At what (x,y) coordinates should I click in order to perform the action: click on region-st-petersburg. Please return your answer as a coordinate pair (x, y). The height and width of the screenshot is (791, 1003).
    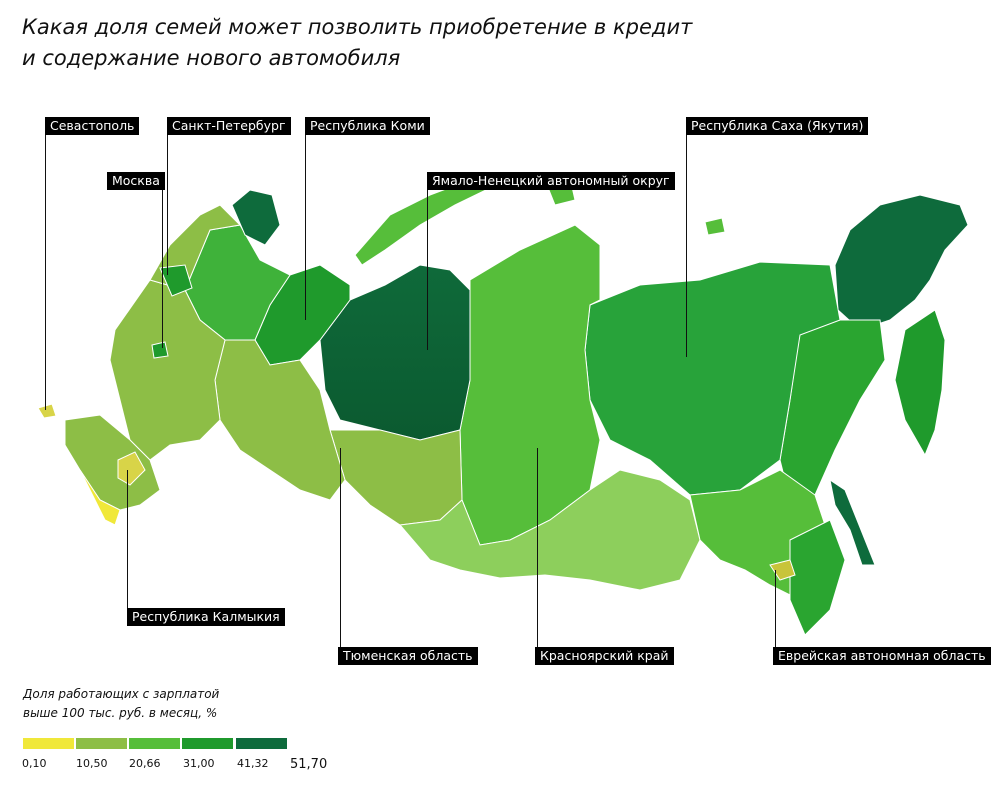
    Looking at the image, I should click on (176, 280).